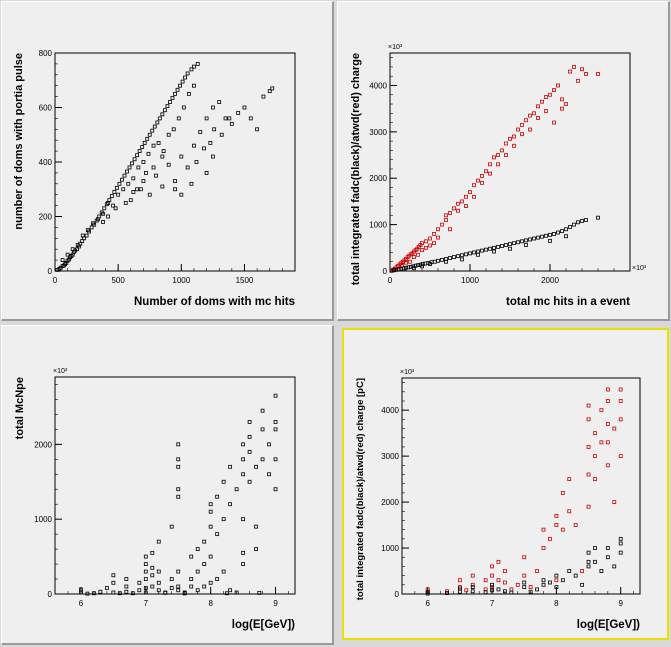 This screenshot has width=671, height=647. Describe the element at coordinates (390, 548) in the screenshot. I see `y-tick-label: 1000` at that location.